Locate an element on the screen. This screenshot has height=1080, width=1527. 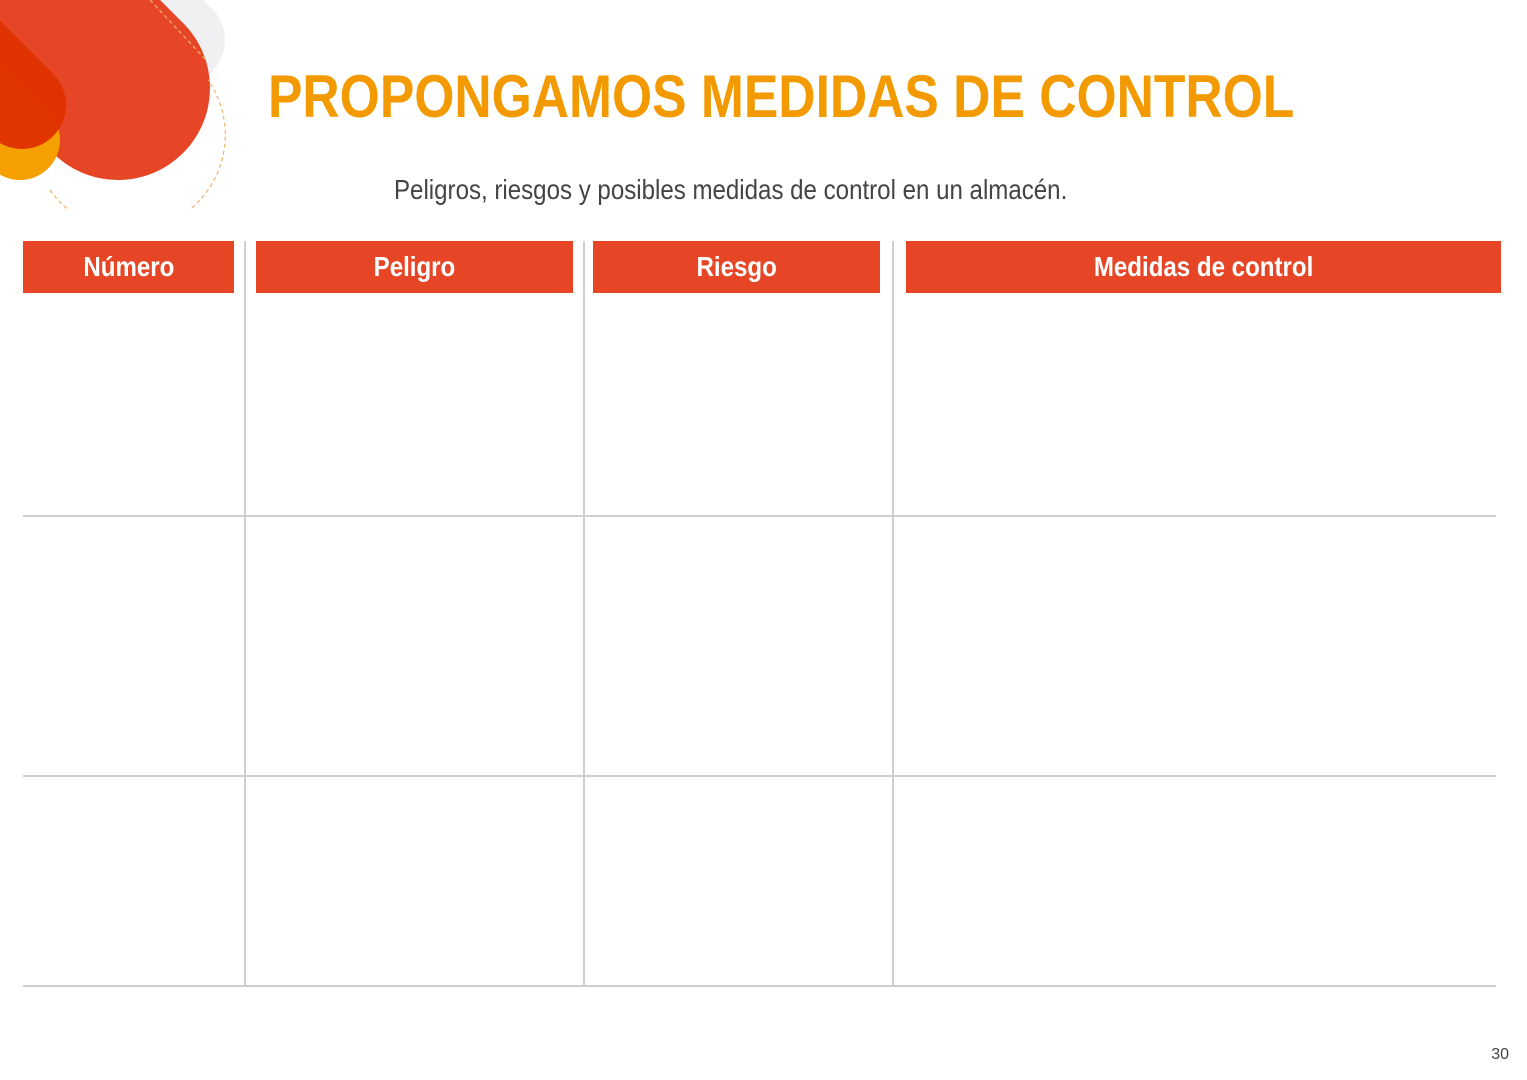
header-label: Medidas de control is located at coordinates (1203, 266).